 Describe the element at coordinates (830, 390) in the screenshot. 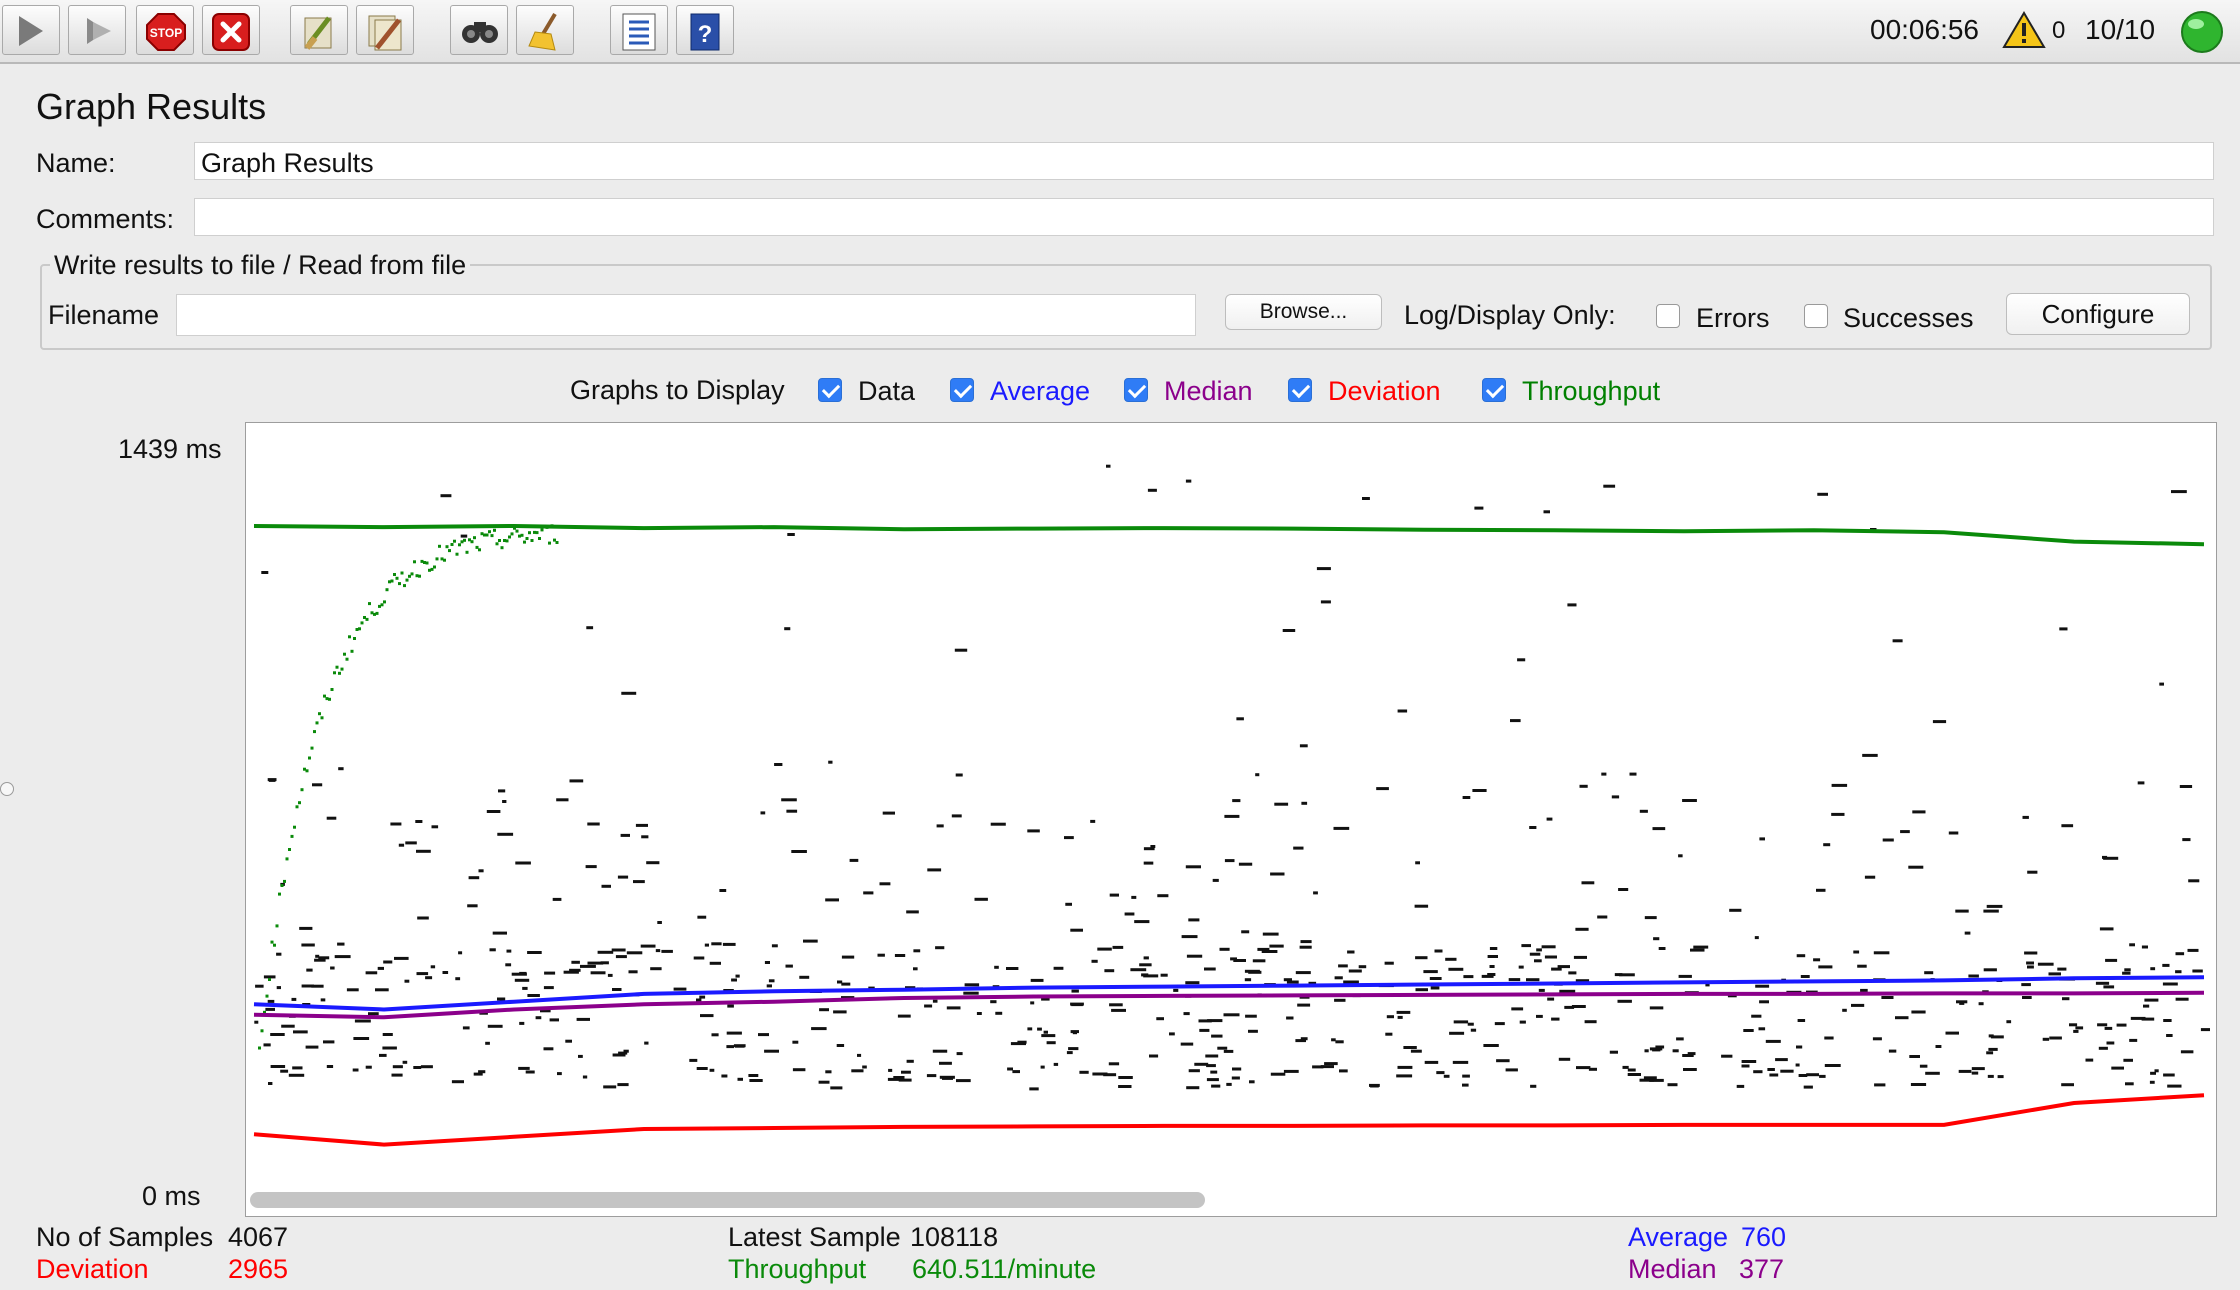

I see `graph-checkbox-data` at that location.